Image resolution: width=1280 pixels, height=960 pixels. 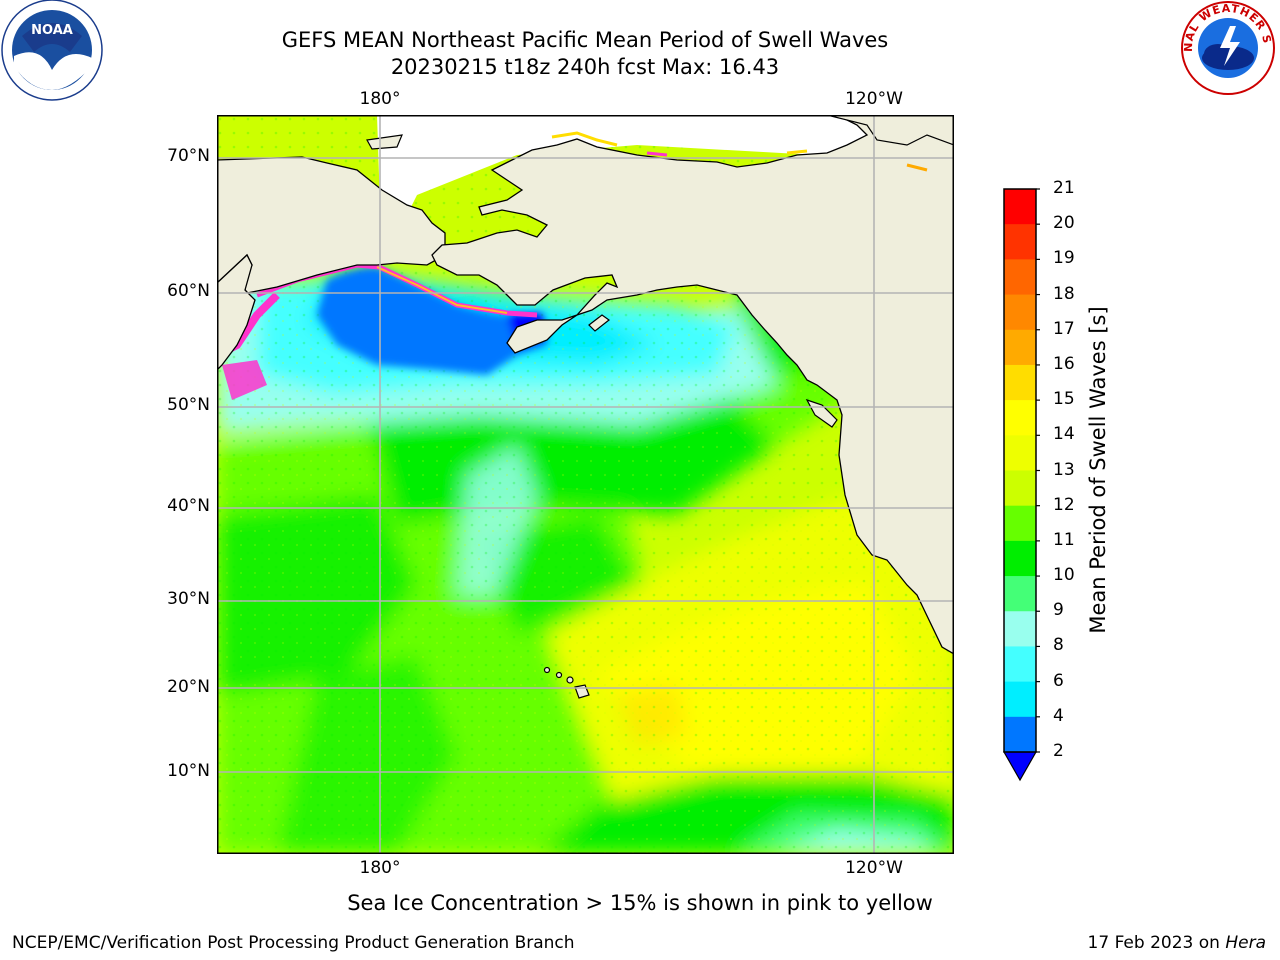 What do you see at coordinates (1064, 575) in the screenshot?
I see `colorbar-tick-label: 10` at bounding box center [1064, 575].